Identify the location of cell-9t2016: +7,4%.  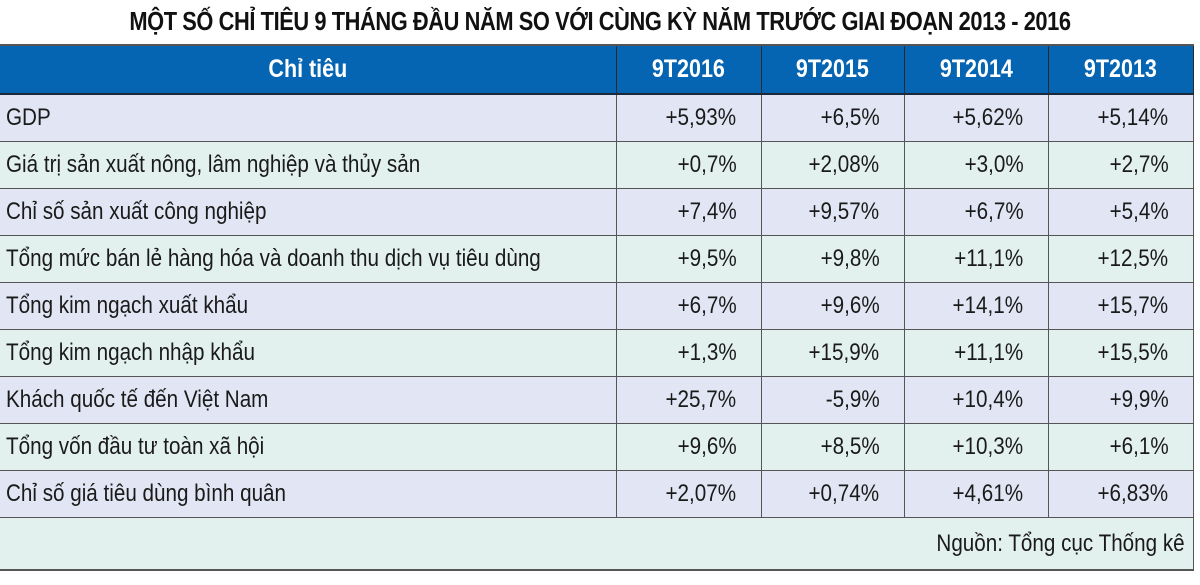
(688, 212).